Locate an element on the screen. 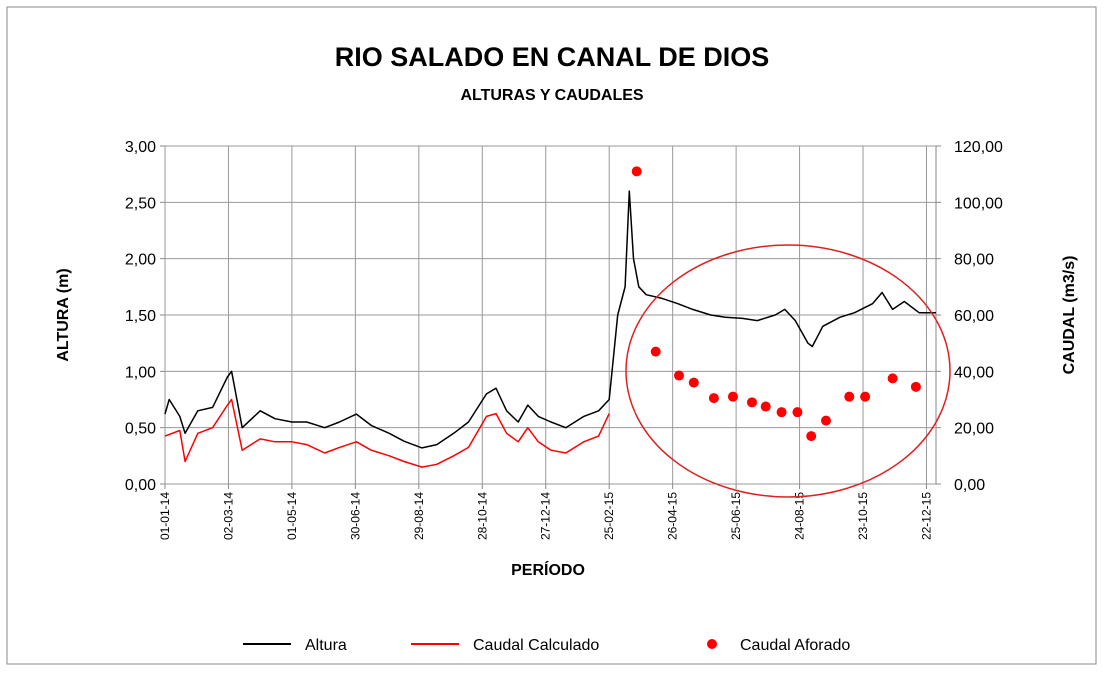 Image resolution: width=1107 pixels, height=680 pixels. y-tick-label: 1,50 is located at coordinates (140, 316).